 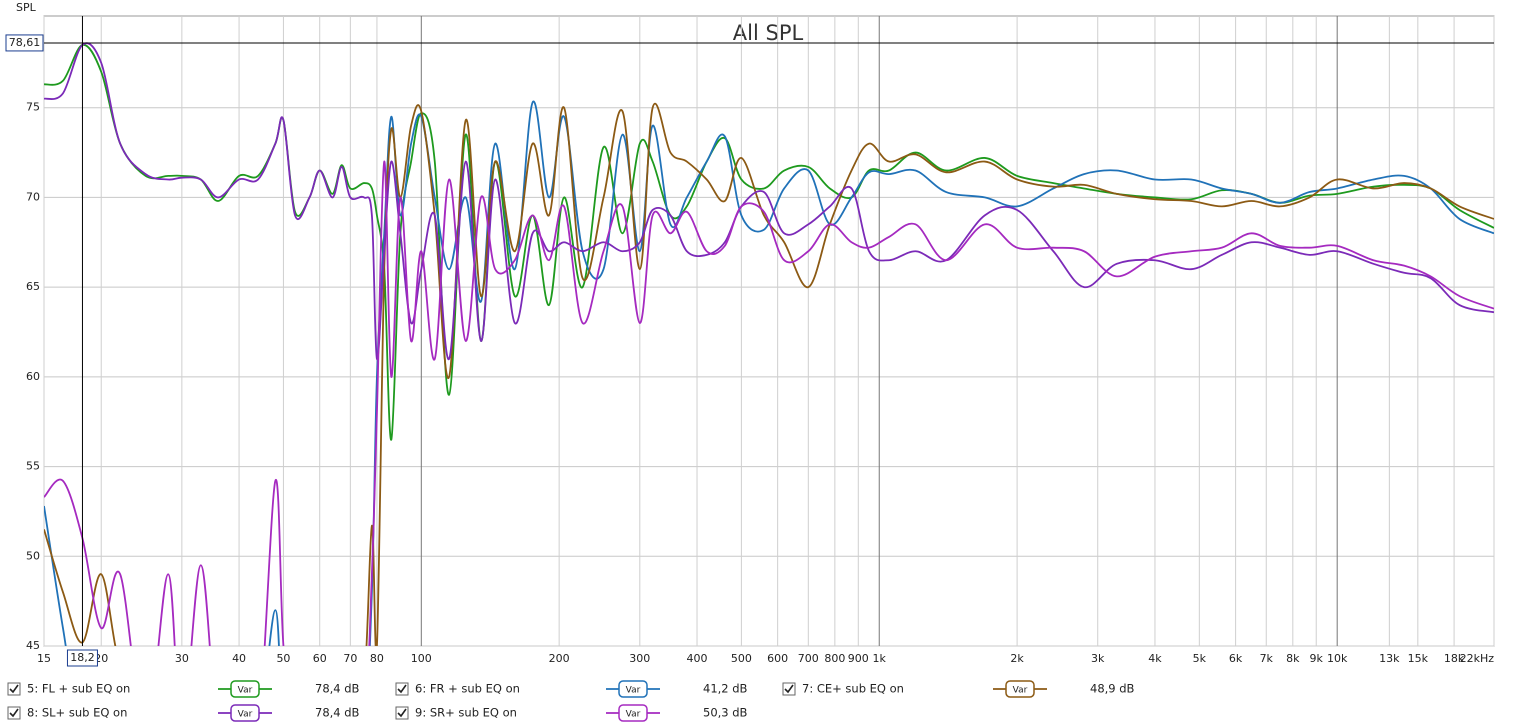 I want to click on y-tick-label: 75, so click(x=33, y=107).